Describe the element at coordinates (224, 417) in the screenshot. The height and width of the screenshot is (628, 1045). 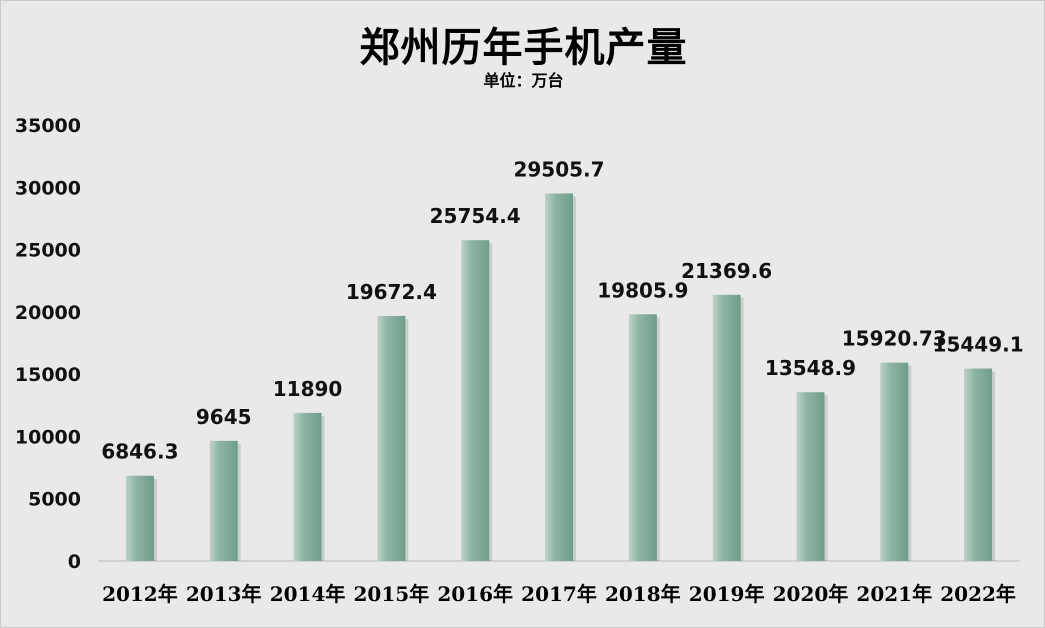
I see `bar-data-label: 9645` at that location.